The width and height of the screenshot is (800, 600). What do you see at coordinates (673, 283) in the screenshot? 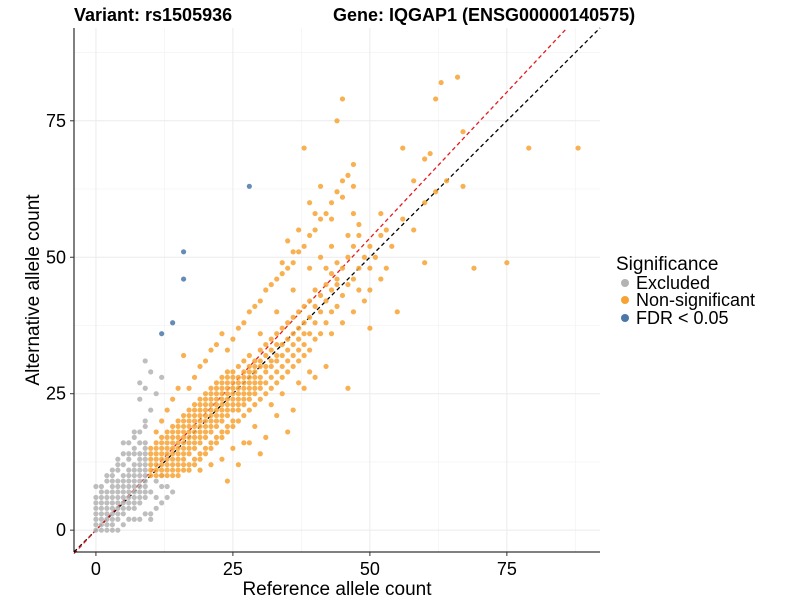
I see `legend-label-excluded: Excluded` at bounding box center [673, 283].